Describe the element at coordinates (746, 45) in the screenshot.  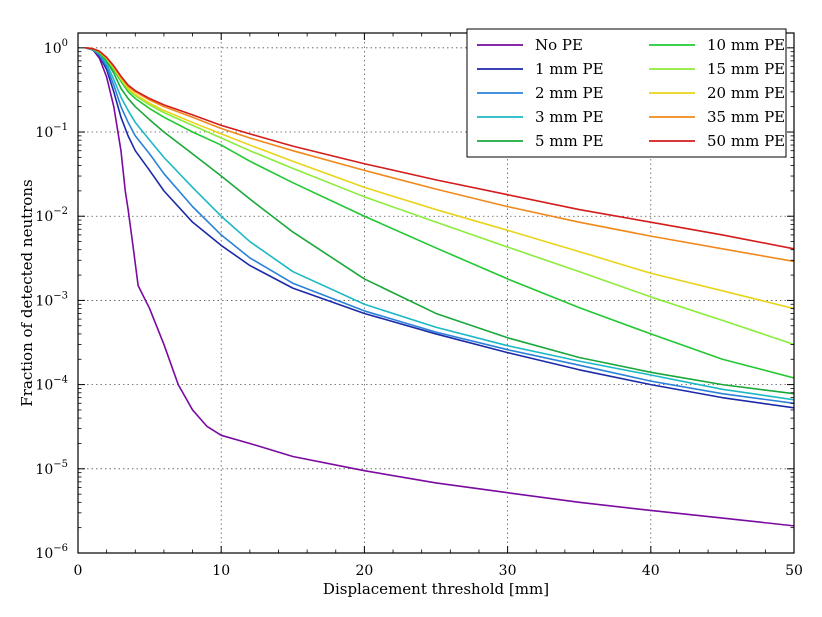
I see `legend-label: 10 mm PE` at that location.